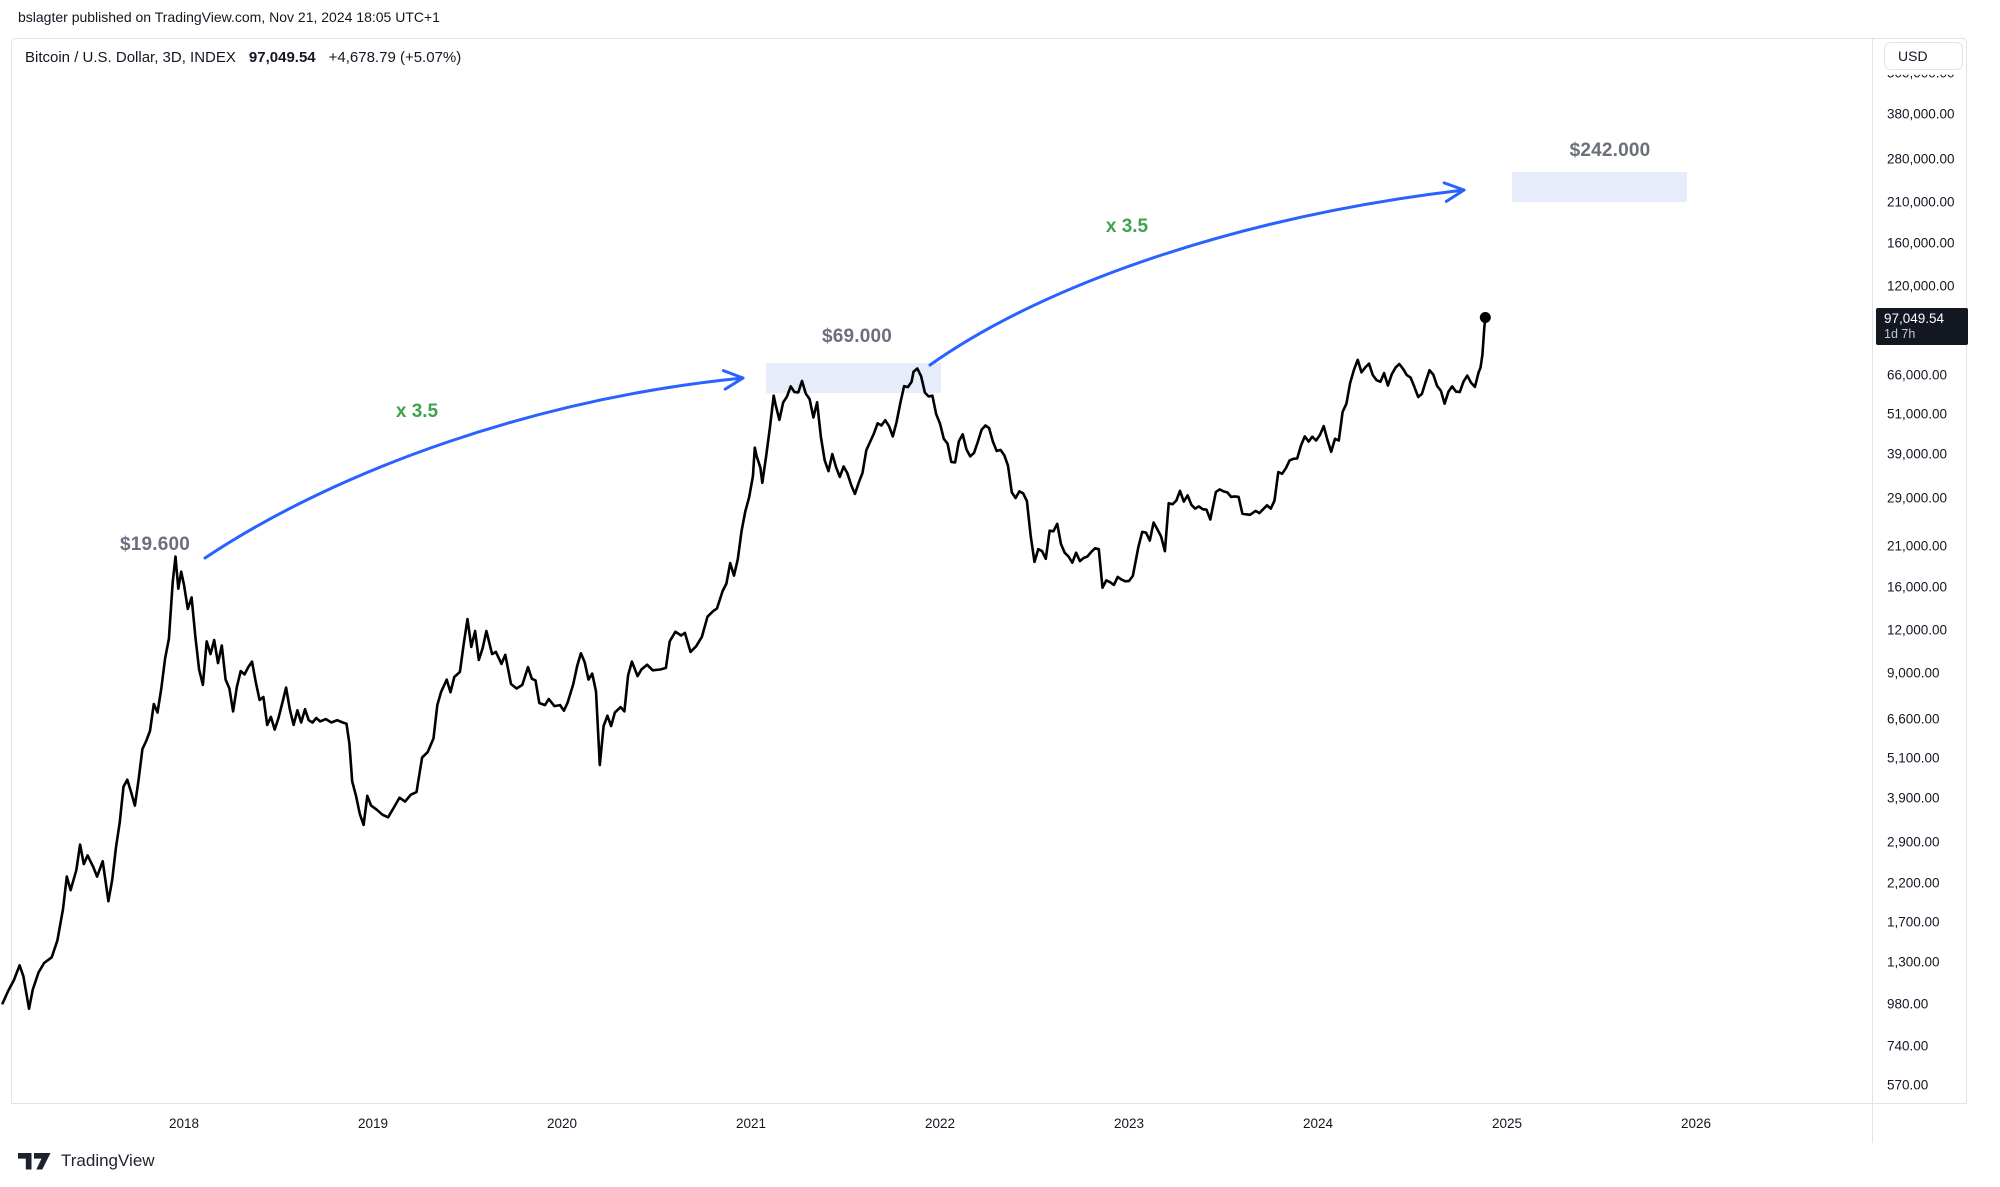 The width and height of the screenshot is (2000, 1187). I want to click on price-tick-label: 280,000.00, so click(1921, 159).